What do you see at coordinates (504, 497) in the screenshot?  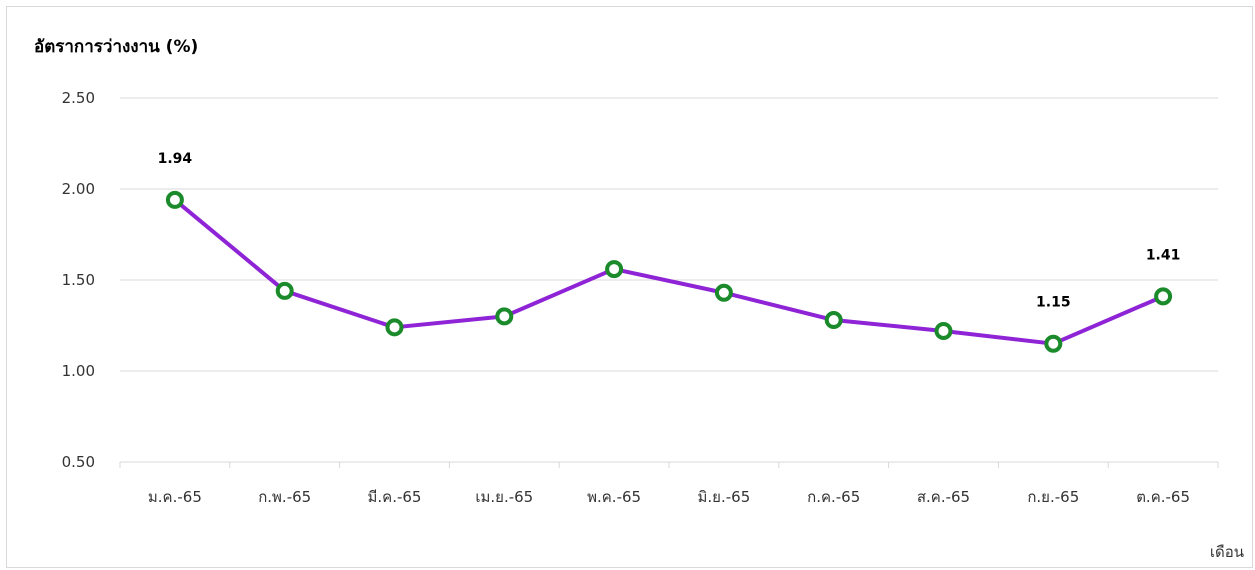 I see `x-tick-label: เม.ย.-65` at bounding box center [504, 497].